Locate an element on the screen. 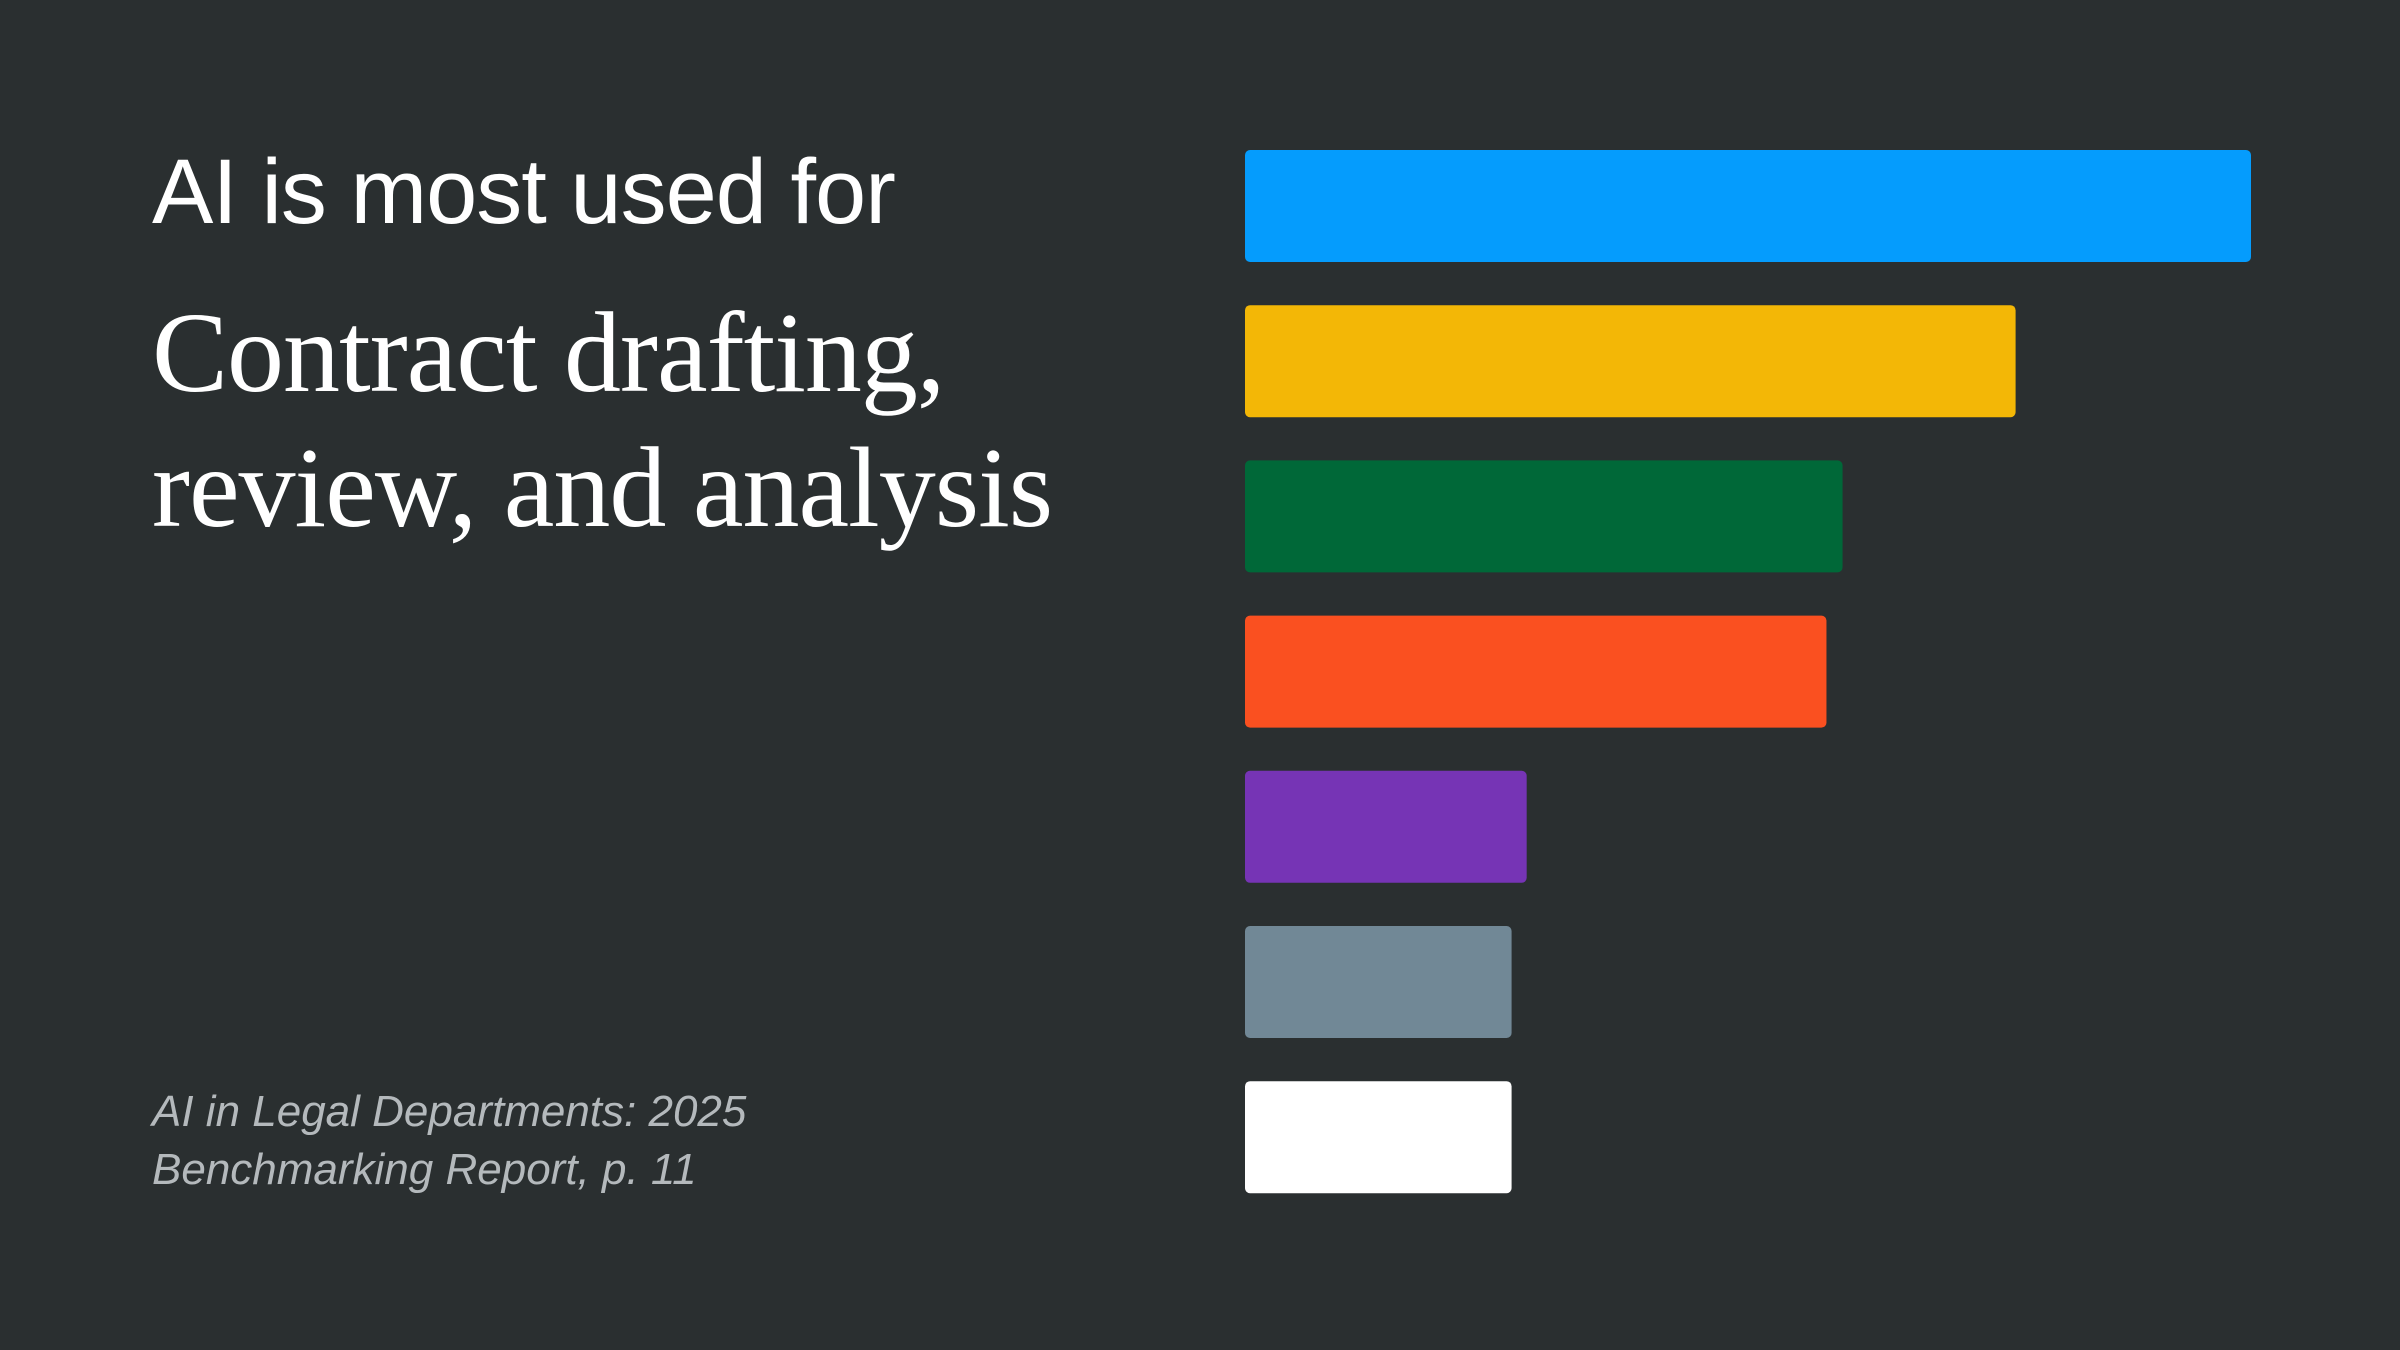 This screenshot has width=2400, height=1350. chart-title: AI is most used for is located at coordinates (524, 192).